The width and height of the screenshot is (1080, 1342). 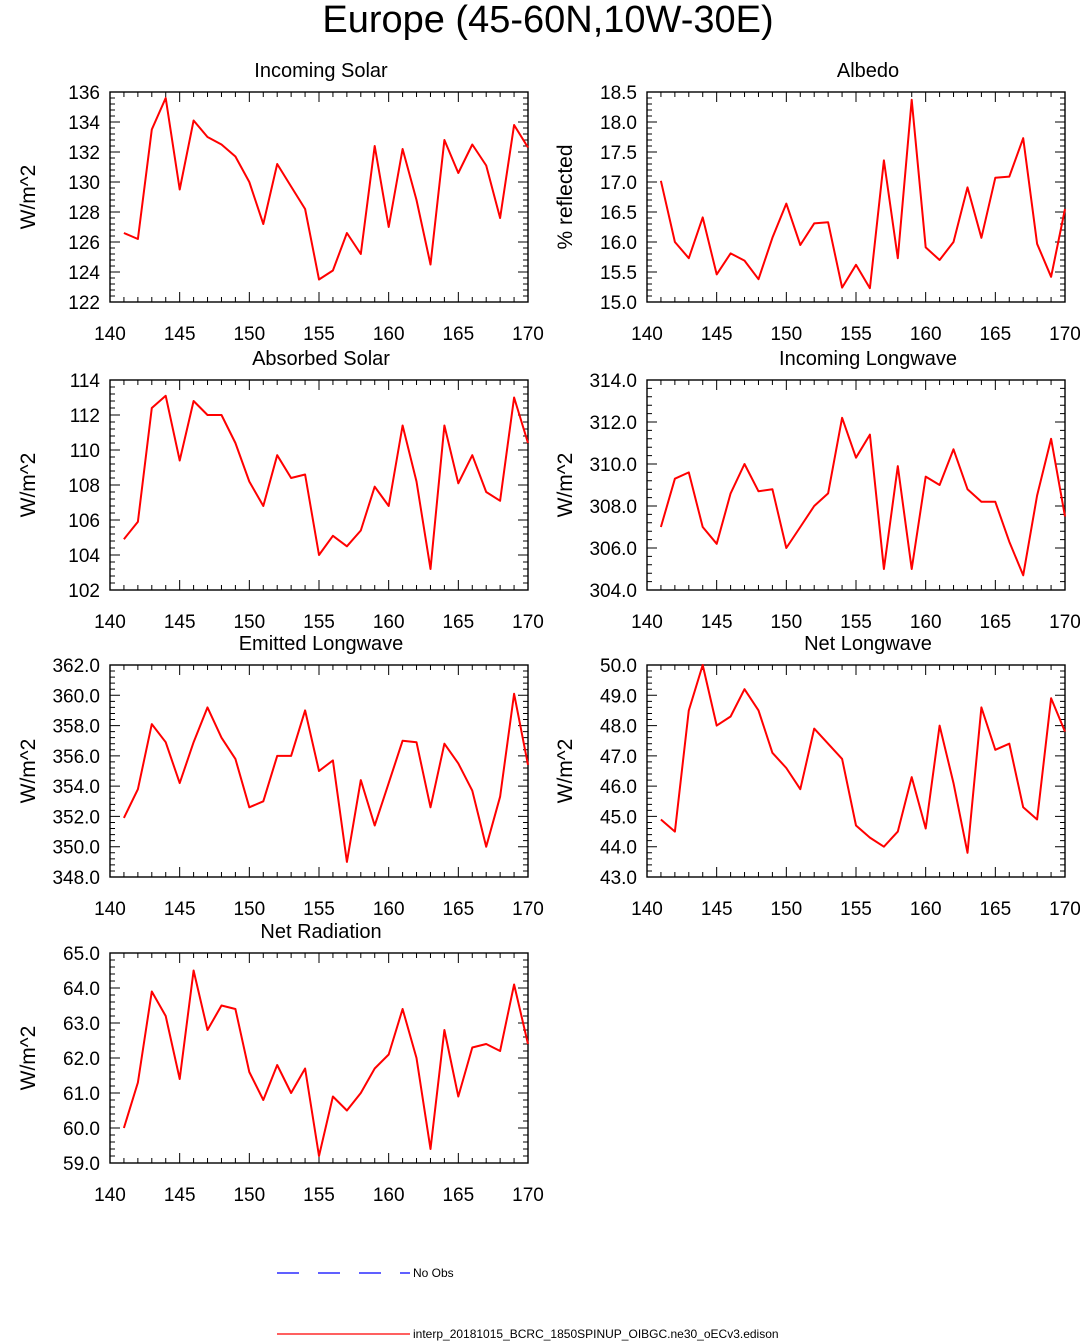 I want to click on series-line-emitted-longwave, so click(x=326, y=777).